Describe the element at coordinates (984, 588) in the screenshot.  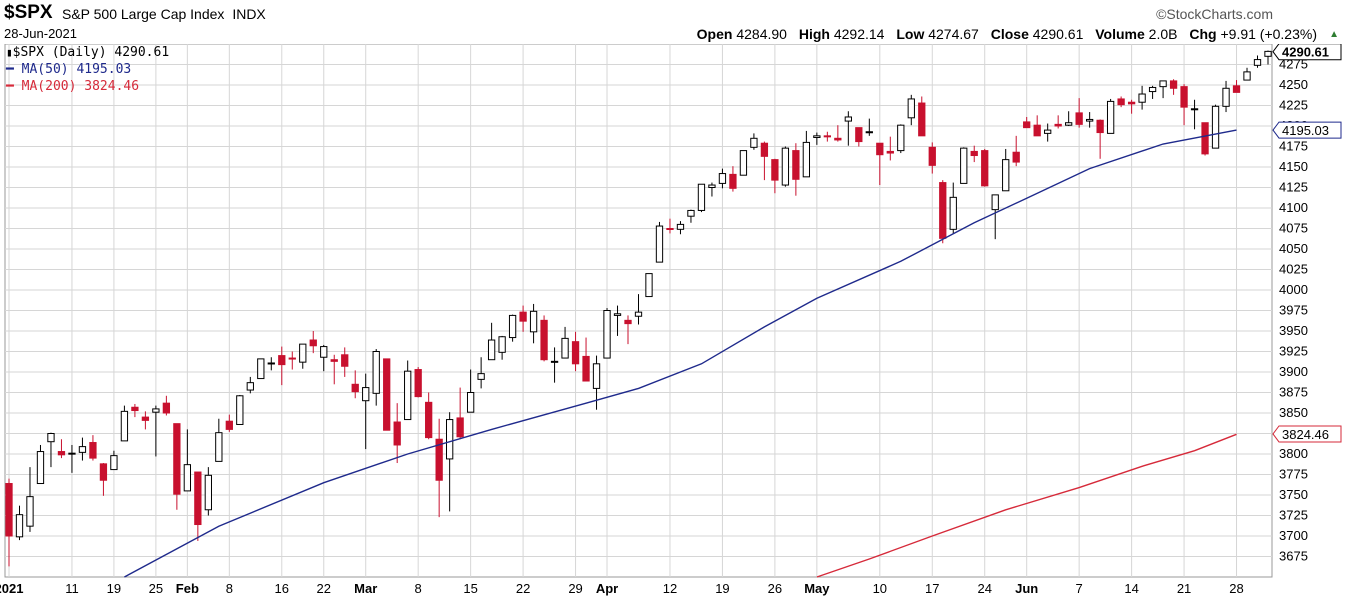
I see `x-tick-label: 24` at that location.